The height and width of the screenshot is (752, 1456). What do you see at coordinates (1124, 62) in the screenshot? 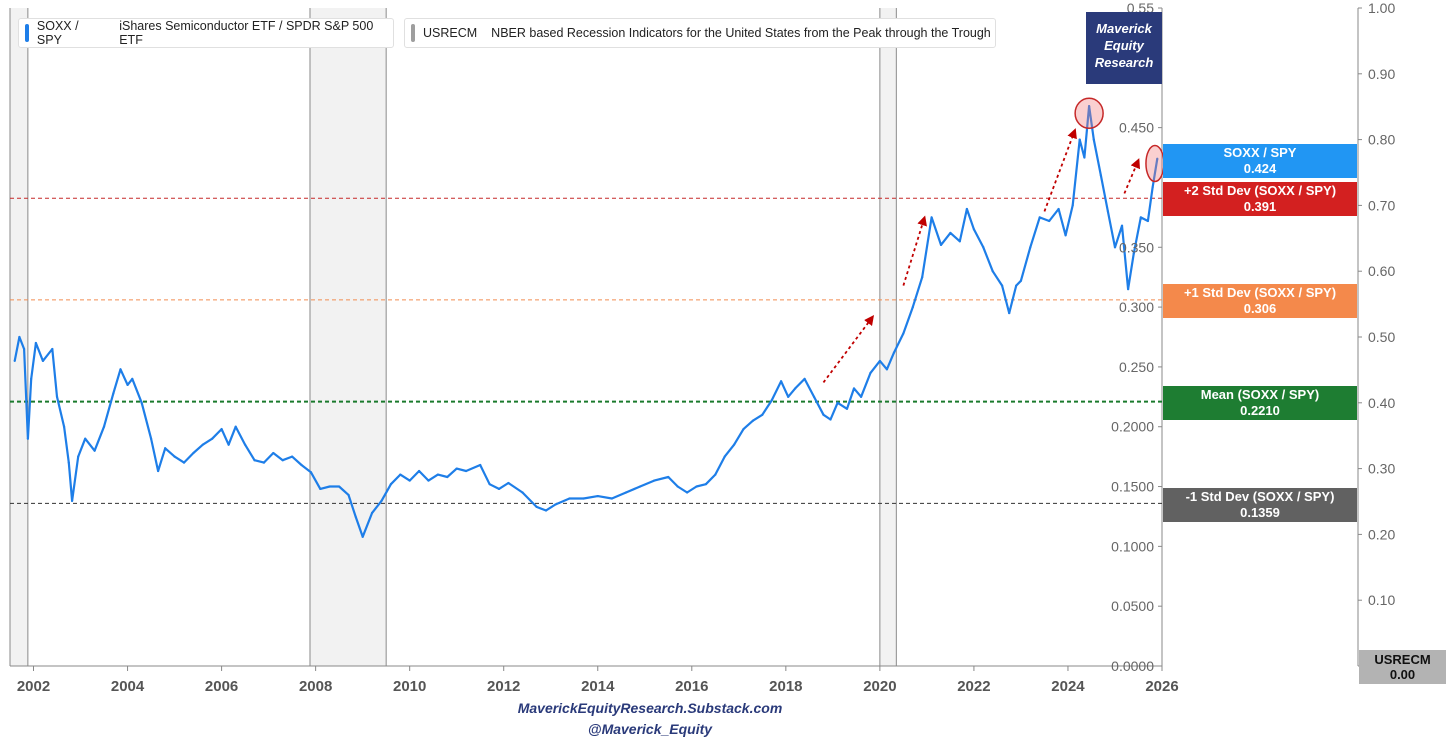
I see `logo-line: Research` at bounding box center [1124, 62].